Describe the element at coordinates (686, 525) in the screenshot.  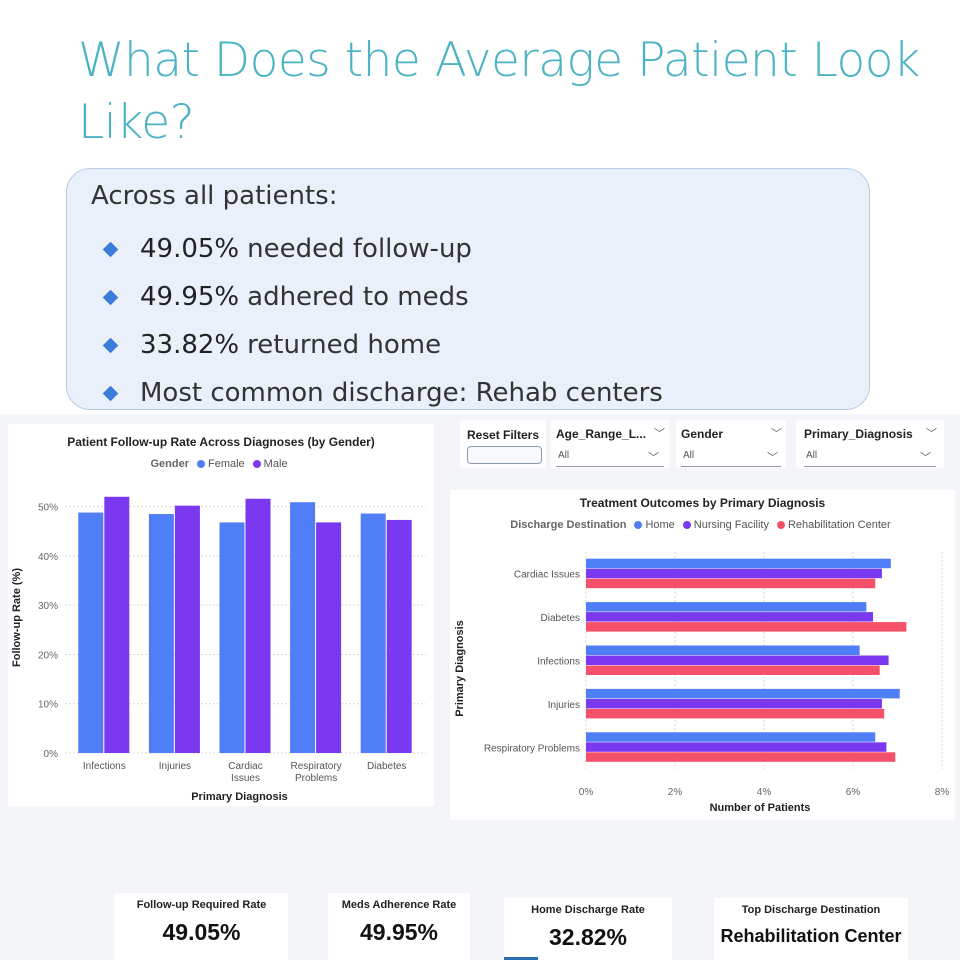
I see `nursing-dot-icon` at that location.